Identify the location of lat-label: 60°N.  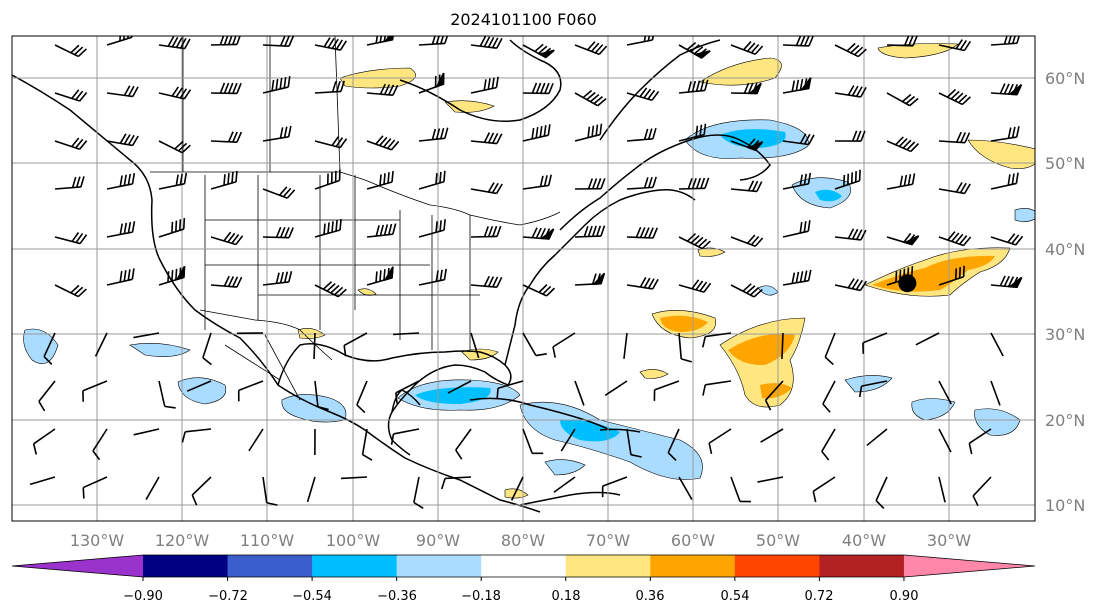
(1065, 78).